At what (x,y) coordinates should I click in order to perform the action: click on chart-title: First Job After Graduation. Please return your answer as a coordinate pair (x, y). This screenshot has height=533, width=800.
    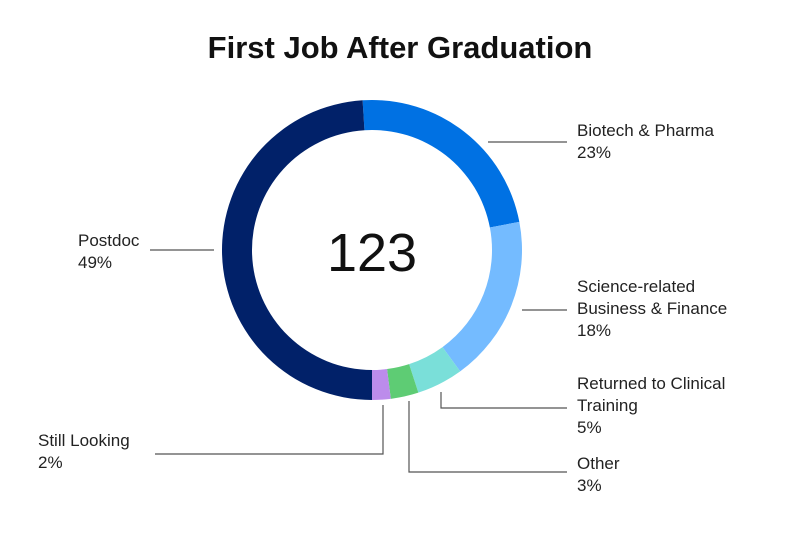
    Looking at the image, I should click on (400, 47).